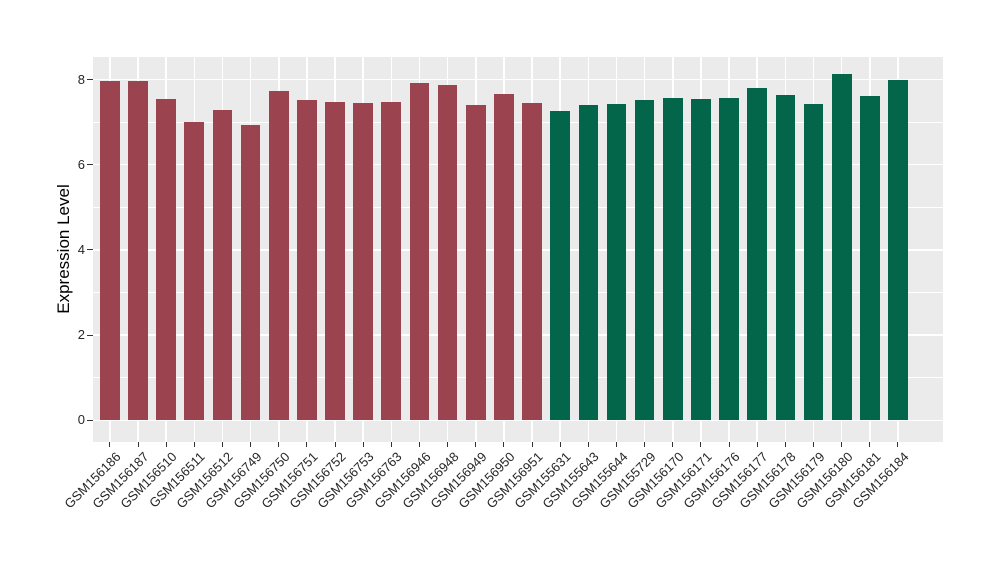  What do you see at coordinates (447, 253) in the screenshot?
I see `bar-GSM156948` at bounding box center [447, 253].